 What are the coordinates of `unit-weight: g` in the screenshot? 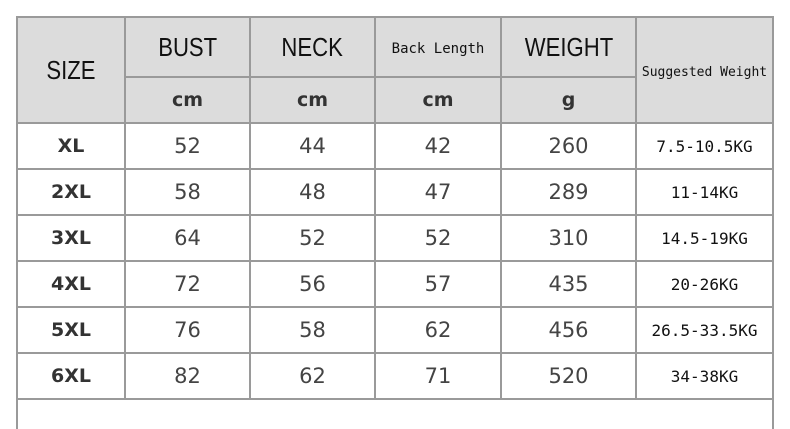 It's located at (568, 100).